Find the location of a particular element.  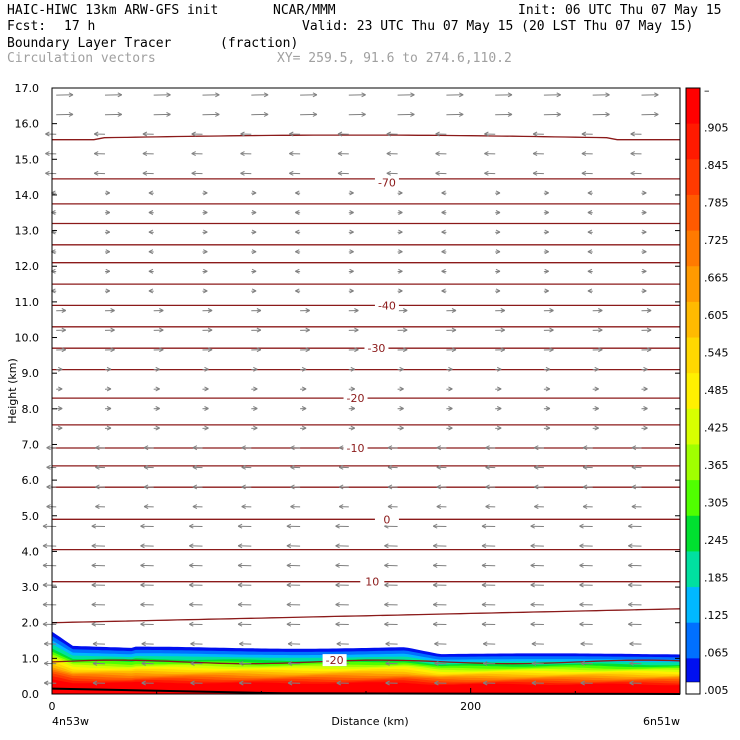

tracer-fill is located at coordinates (366, 663).